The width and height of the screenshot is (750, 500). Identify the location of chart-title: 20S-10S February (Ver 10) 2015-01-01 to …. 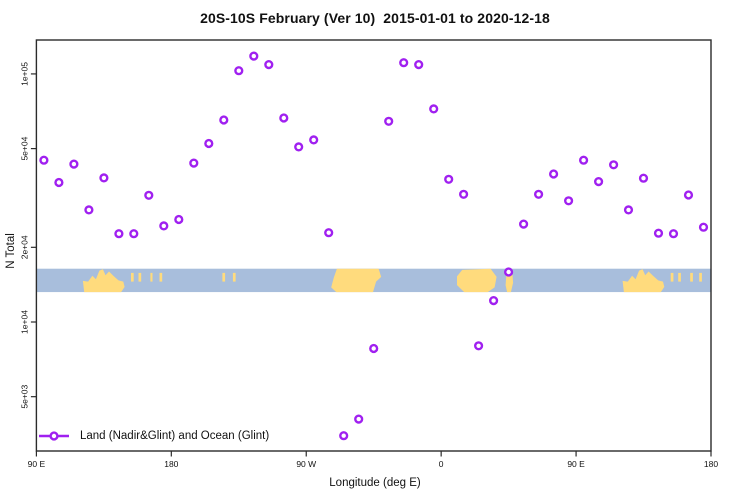
(375, 18).